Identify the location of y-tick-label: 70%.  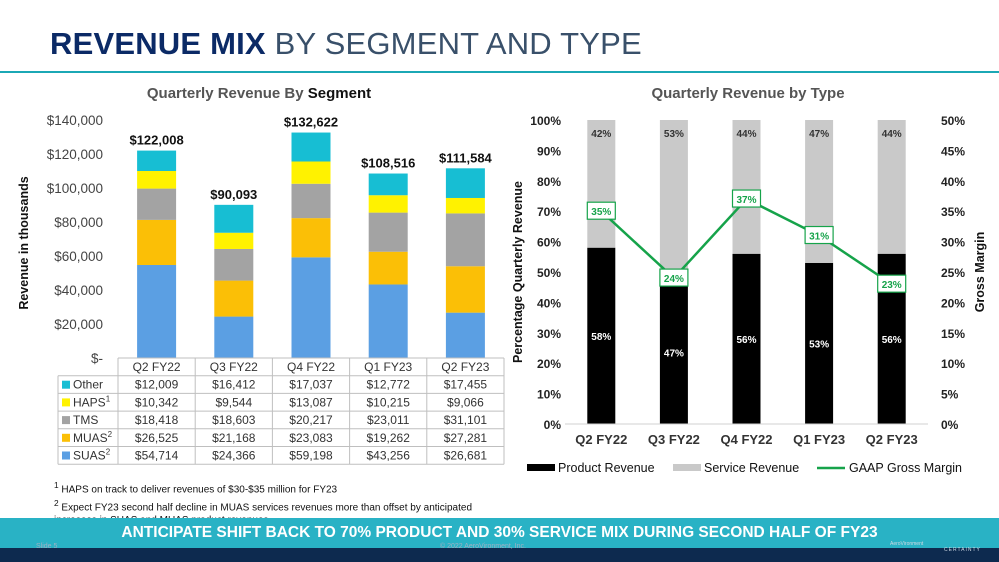
(549, 212).